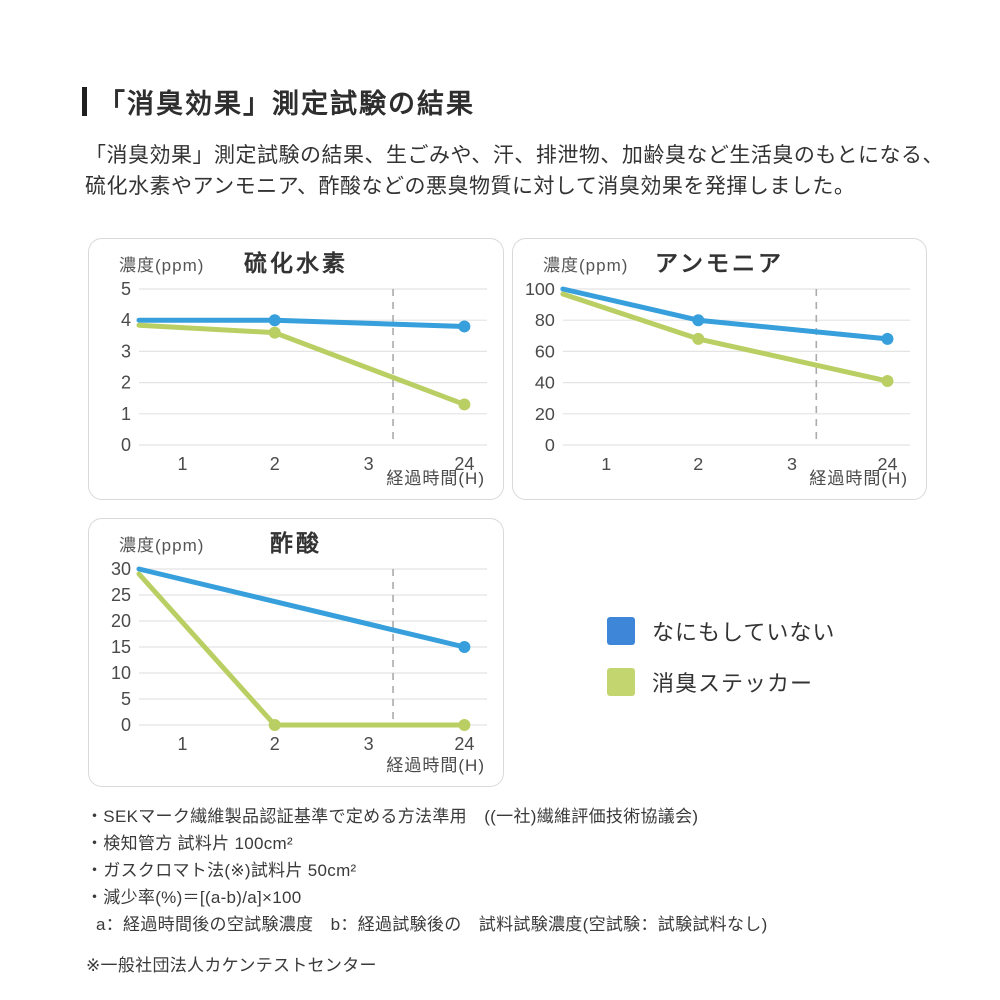  What do you see at coordinates (545, 351) in the screenshot?
I see `svg-text: 60` at bounding box center [545, 351].